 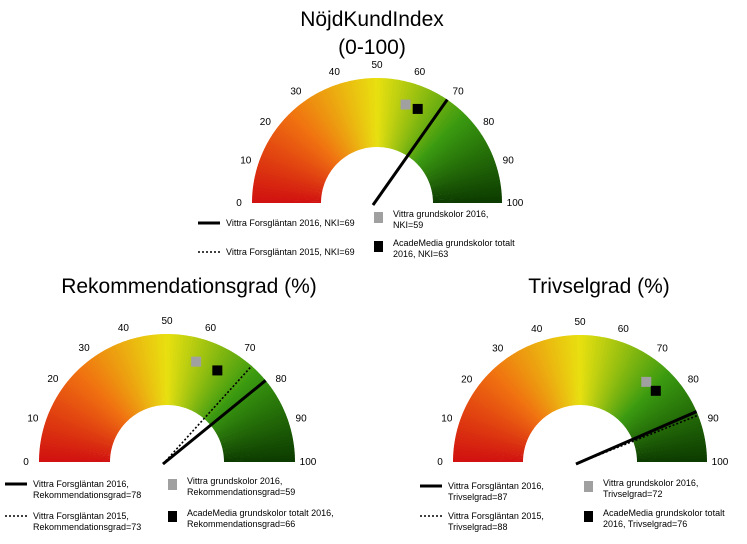 I want to click on tick-label: 10, so click(x=33, y=418).